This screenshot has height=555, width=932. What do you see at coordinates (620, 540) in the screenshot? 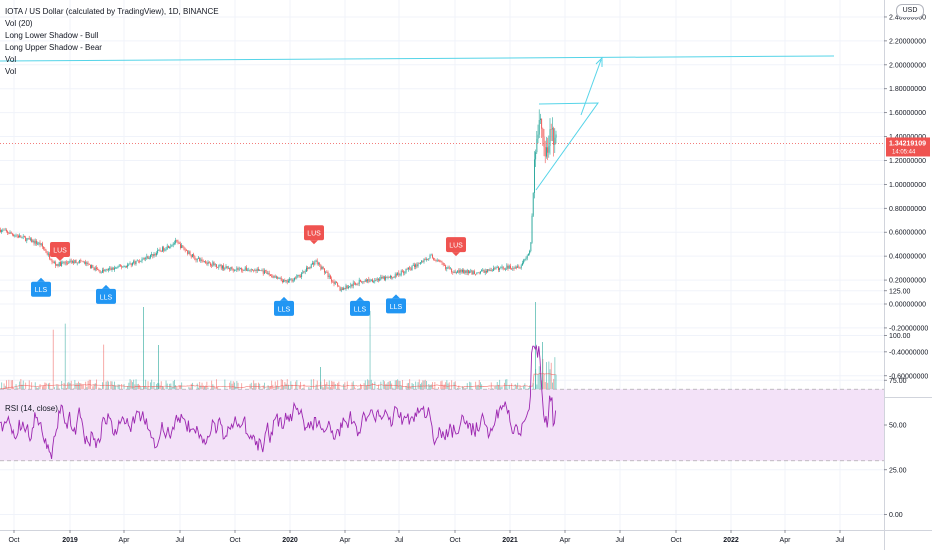
I see `time-axis-label: Jul` at bounding box center [620, 540].